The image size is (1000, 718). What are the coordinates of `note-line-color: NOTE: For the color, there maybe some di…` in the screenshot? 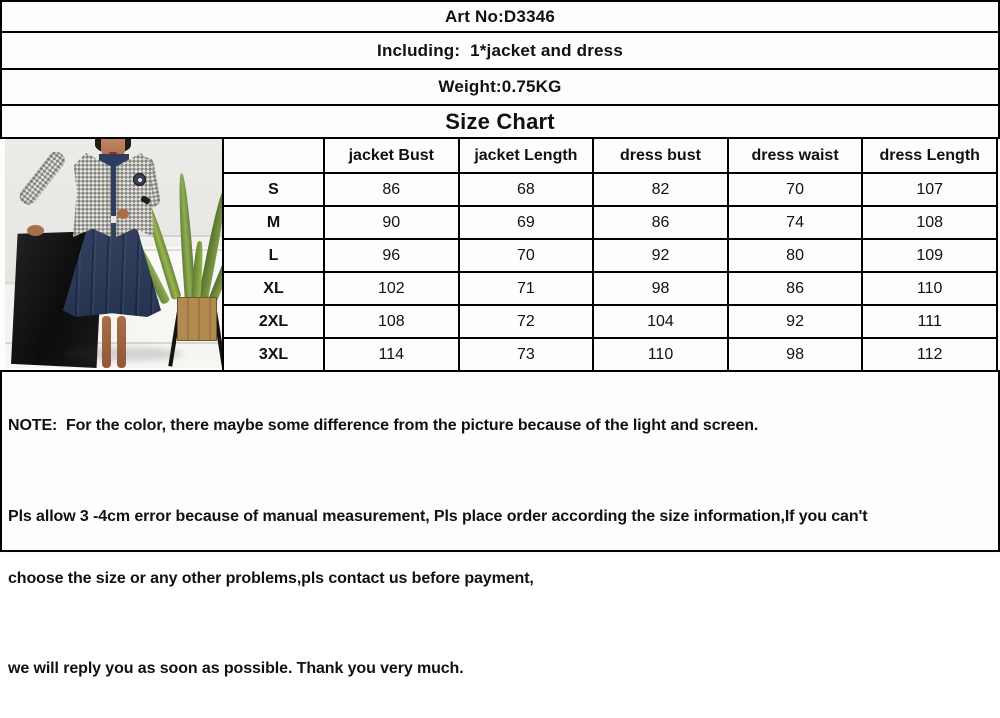 It's located at (383, 425).